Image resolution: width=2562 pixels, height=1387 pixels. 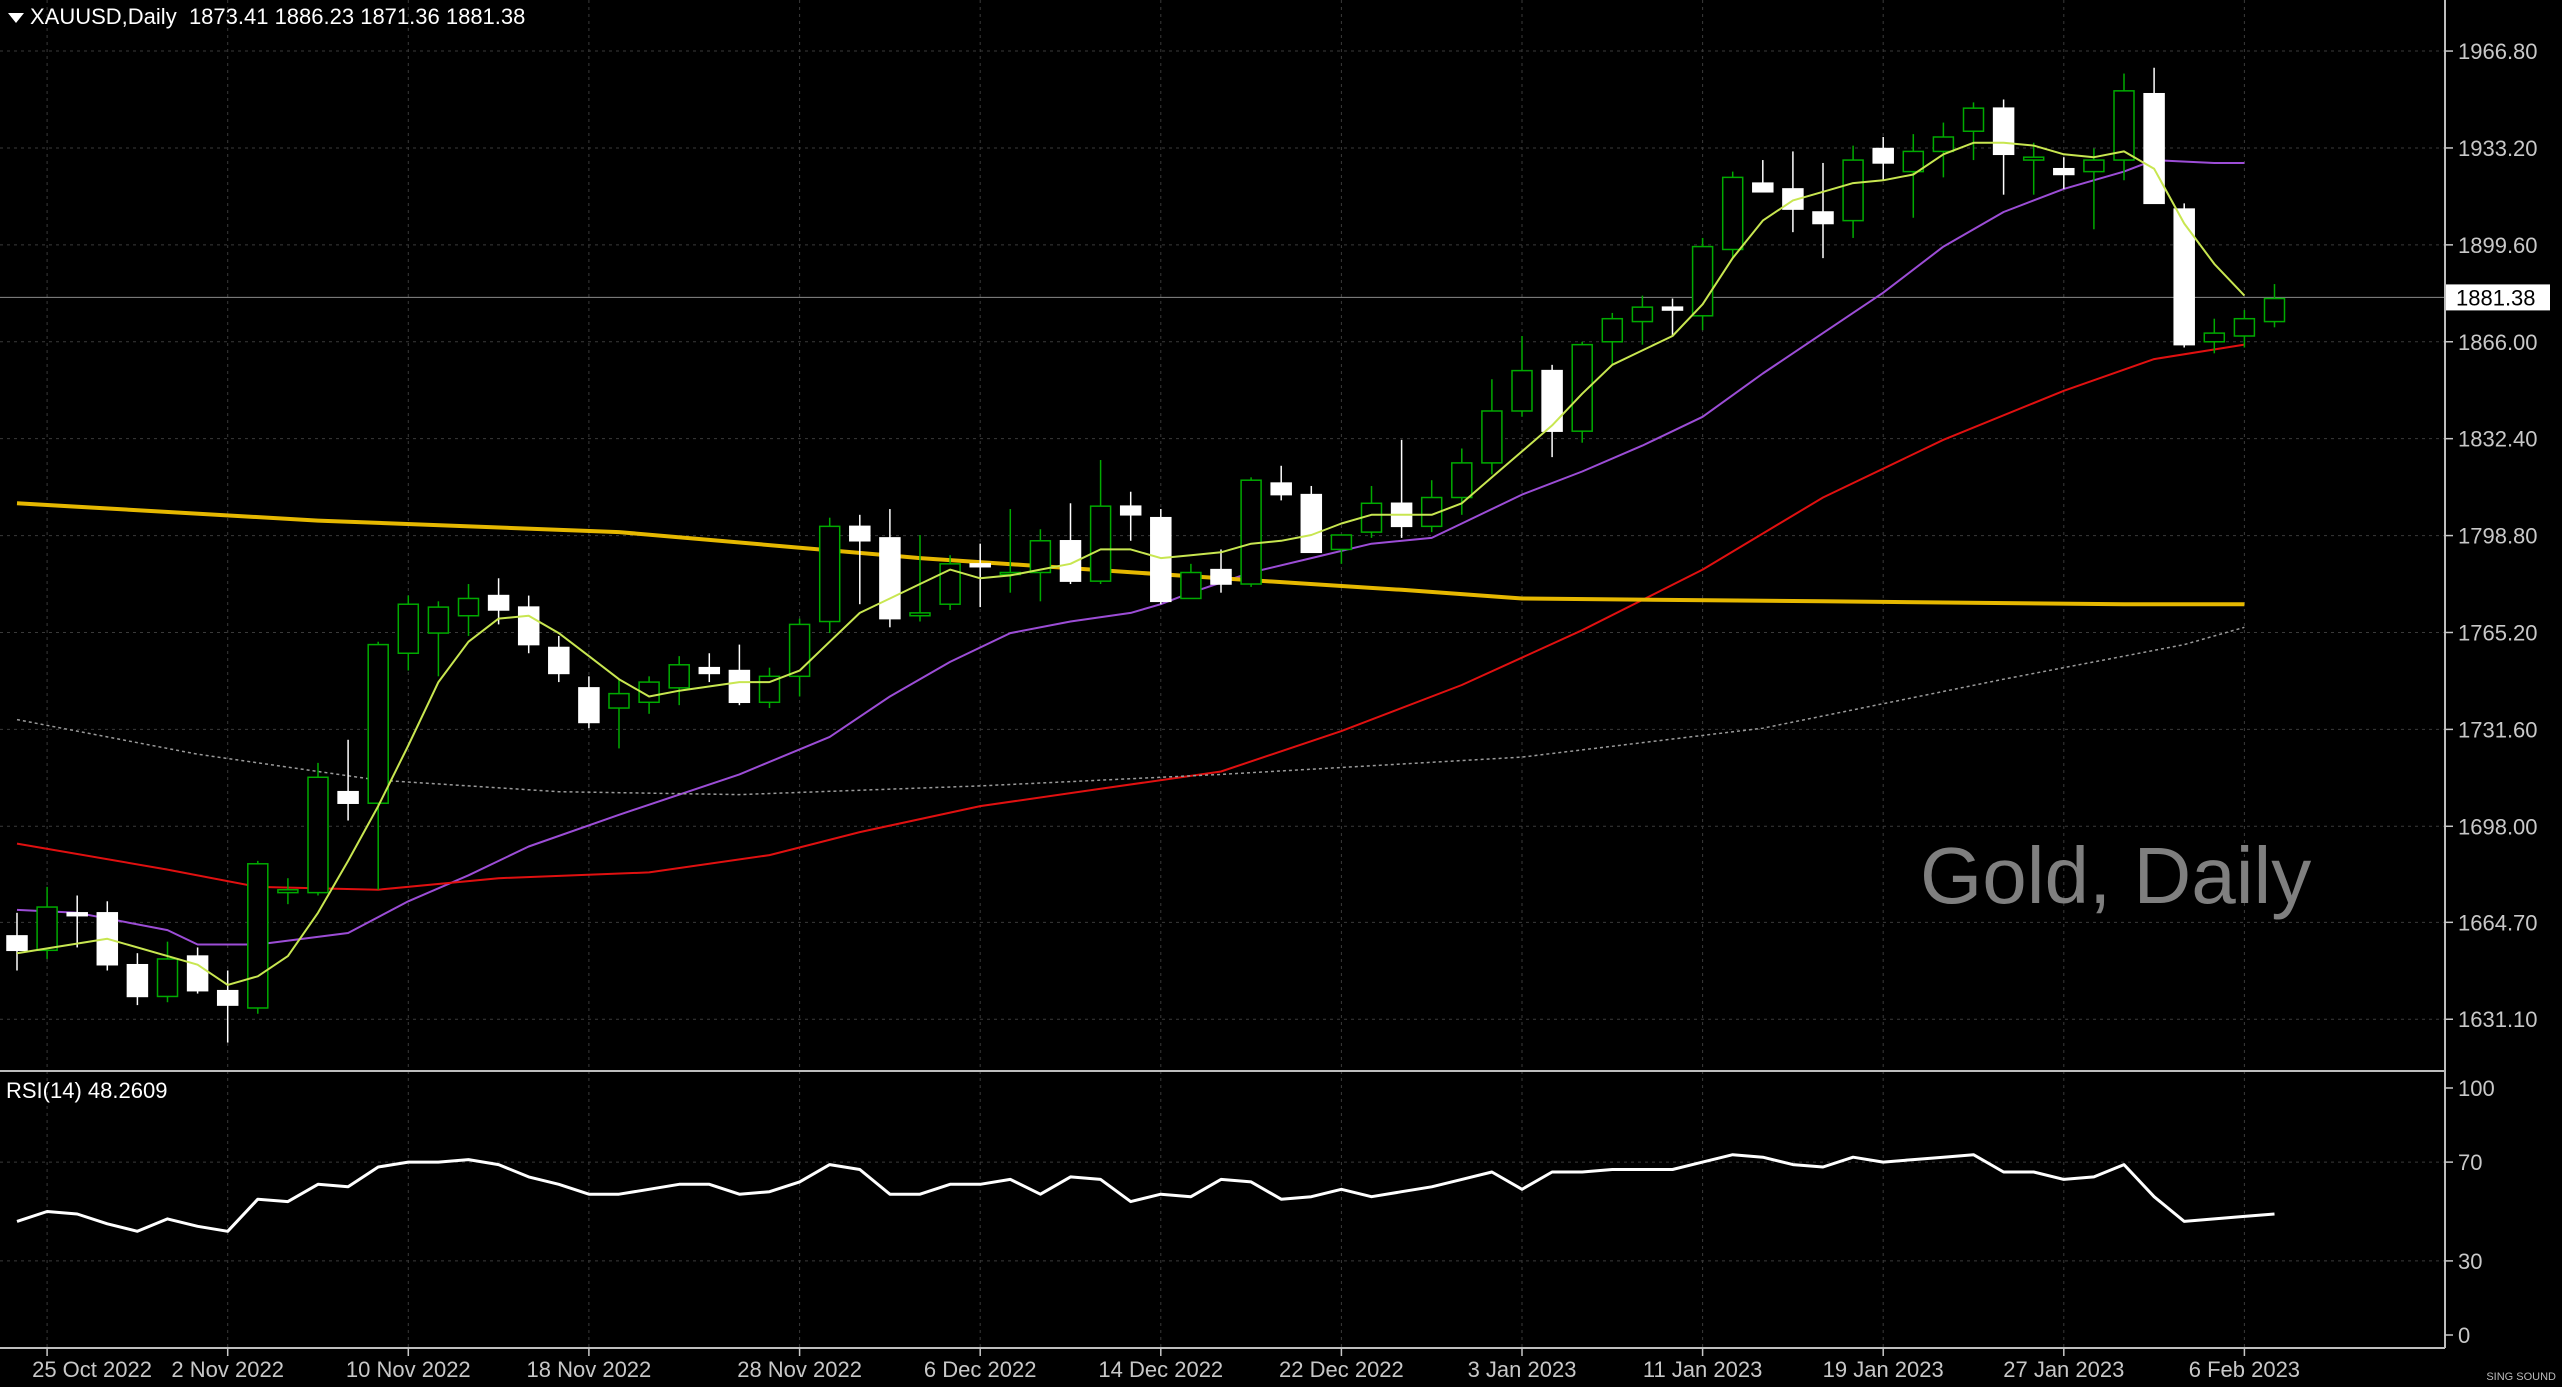 I want to click on price-tick-label: 1631.10, so click(x=2498, y=1019).